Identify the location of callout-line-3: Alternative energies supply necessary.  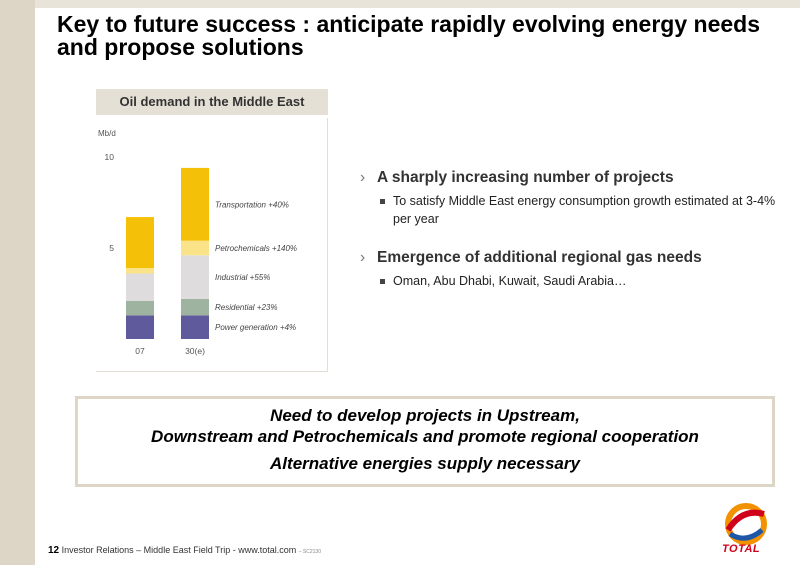
(425, 463).